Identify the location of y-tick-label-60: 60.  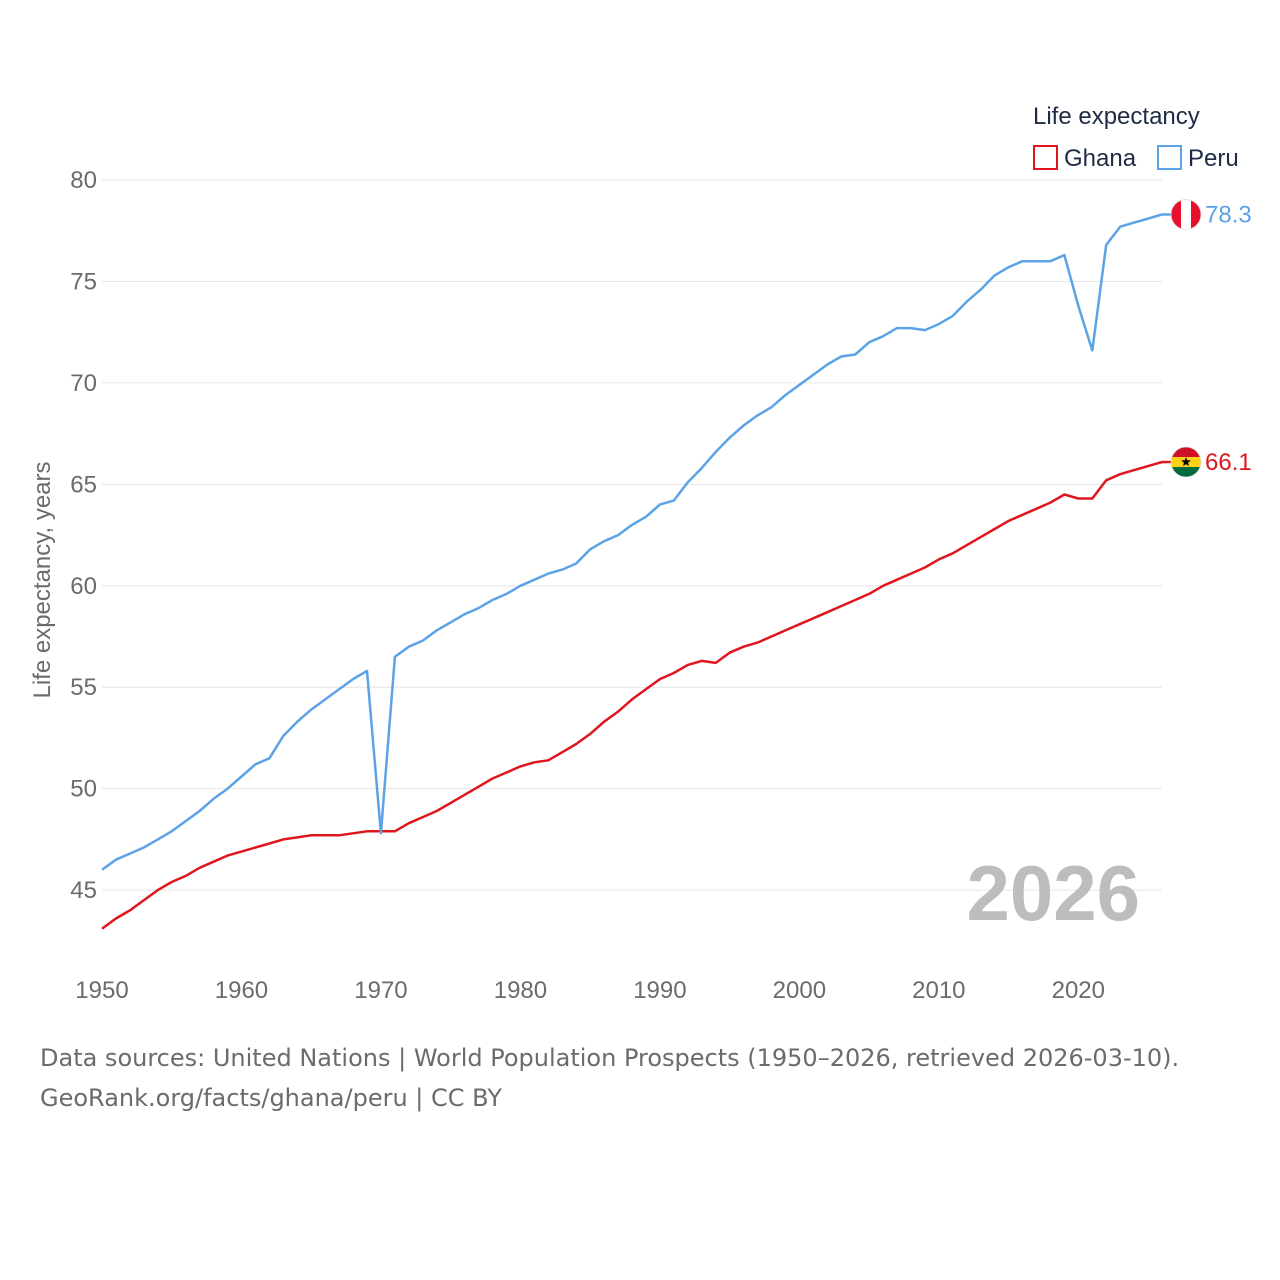
(83, 586).